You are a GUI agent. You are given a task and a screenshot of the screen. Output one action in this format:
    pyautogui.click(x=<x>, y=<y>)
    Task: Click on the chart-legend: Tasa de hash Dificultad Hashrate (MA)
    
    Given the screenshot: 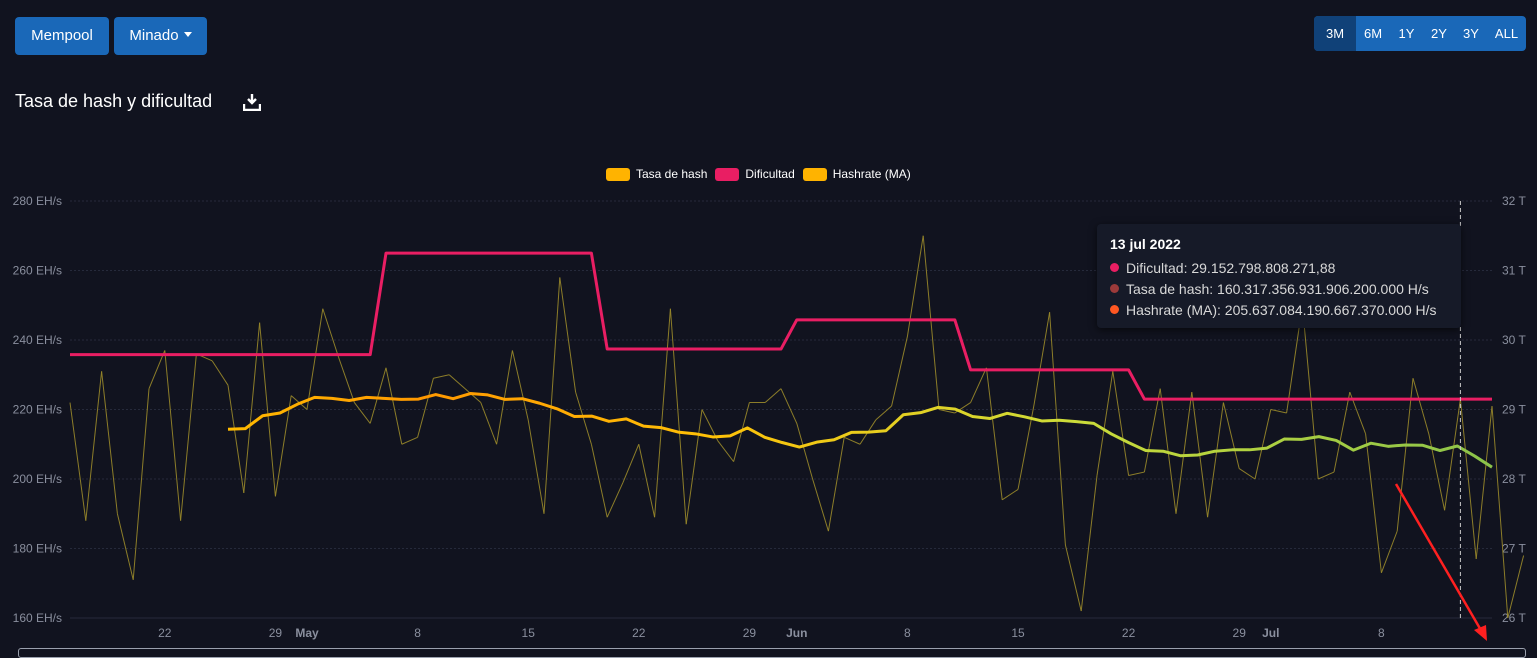 What is the action you would take?
    pyautogui.click(x=762, y=174)
    